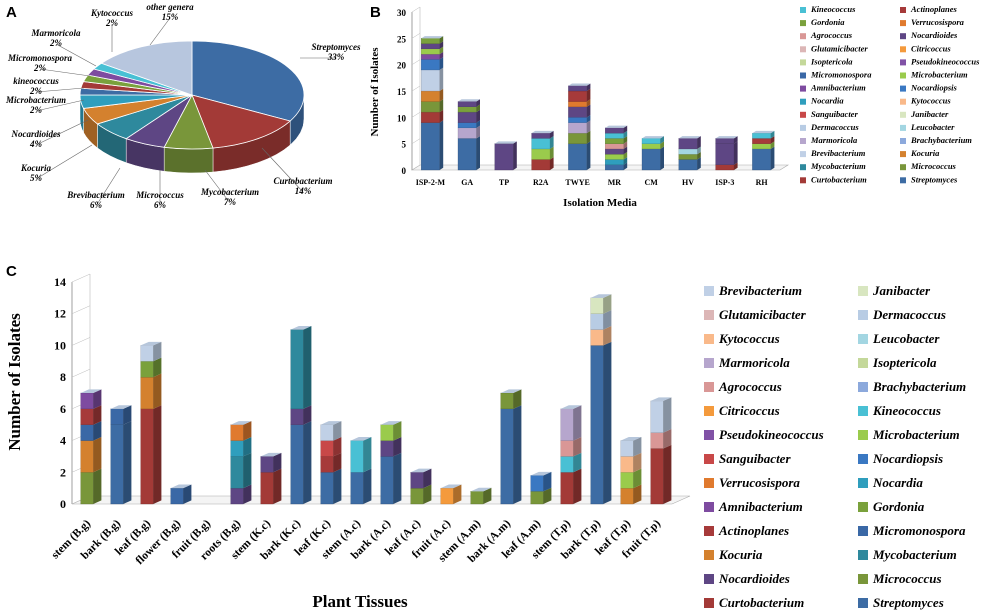 Image resolution: width=1000 pixels, height=614 pixels. I want to click on legend-label: Kineococcus, so click(906, 410).